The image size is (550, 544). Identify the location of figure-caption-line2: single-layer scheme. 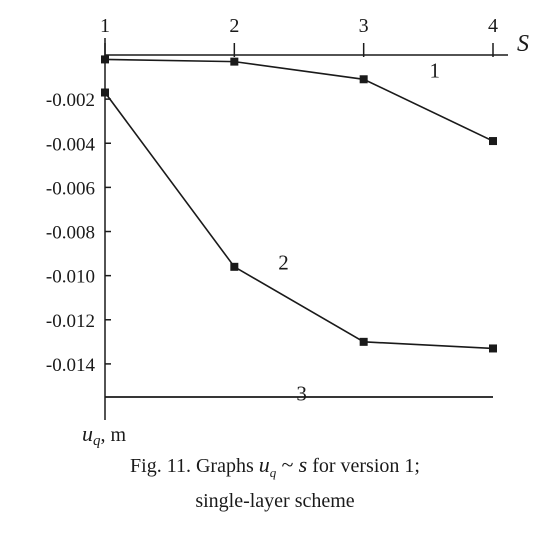
(275, 501).